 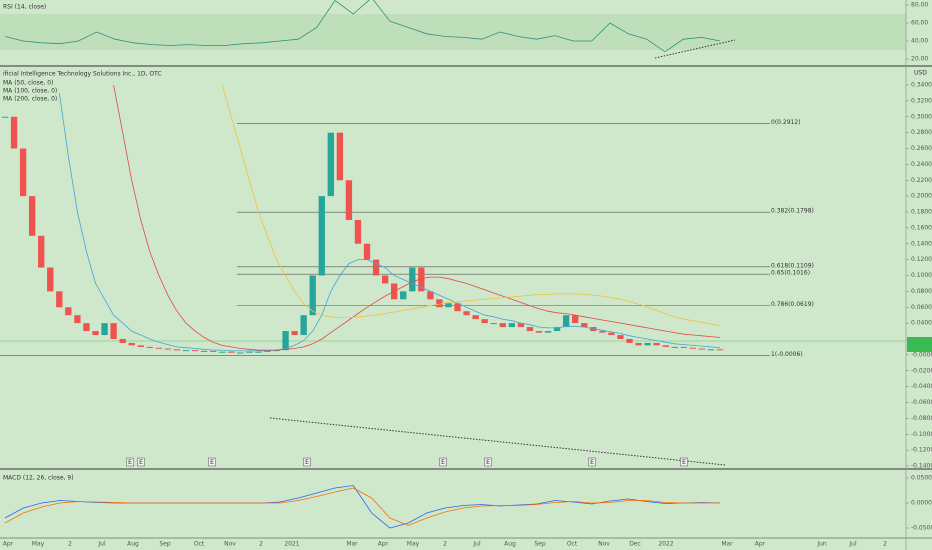 I want to click on x-tick-label: Oct, so click(x=199, y=544).